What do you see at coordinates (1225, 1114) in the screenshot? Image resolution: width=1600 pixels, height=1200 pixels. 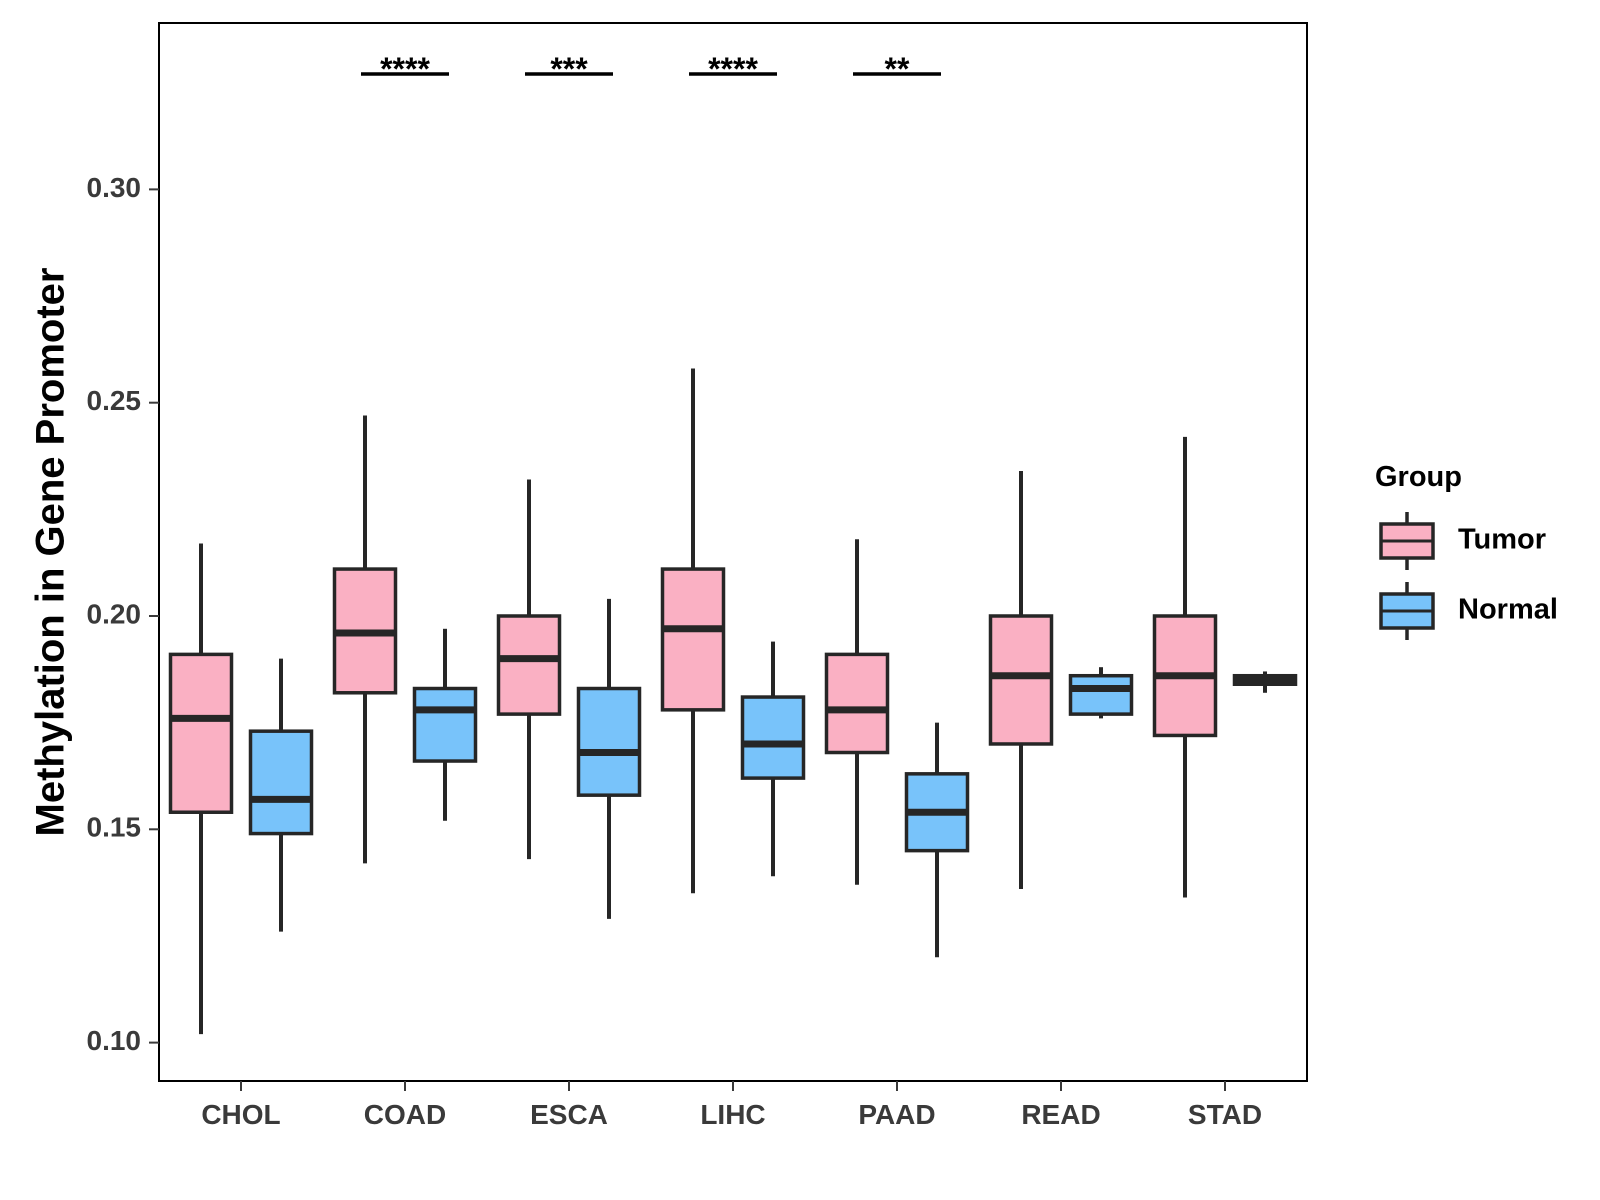 I see `x-tick-label: STAD` at bounding box center [1225, 1114].